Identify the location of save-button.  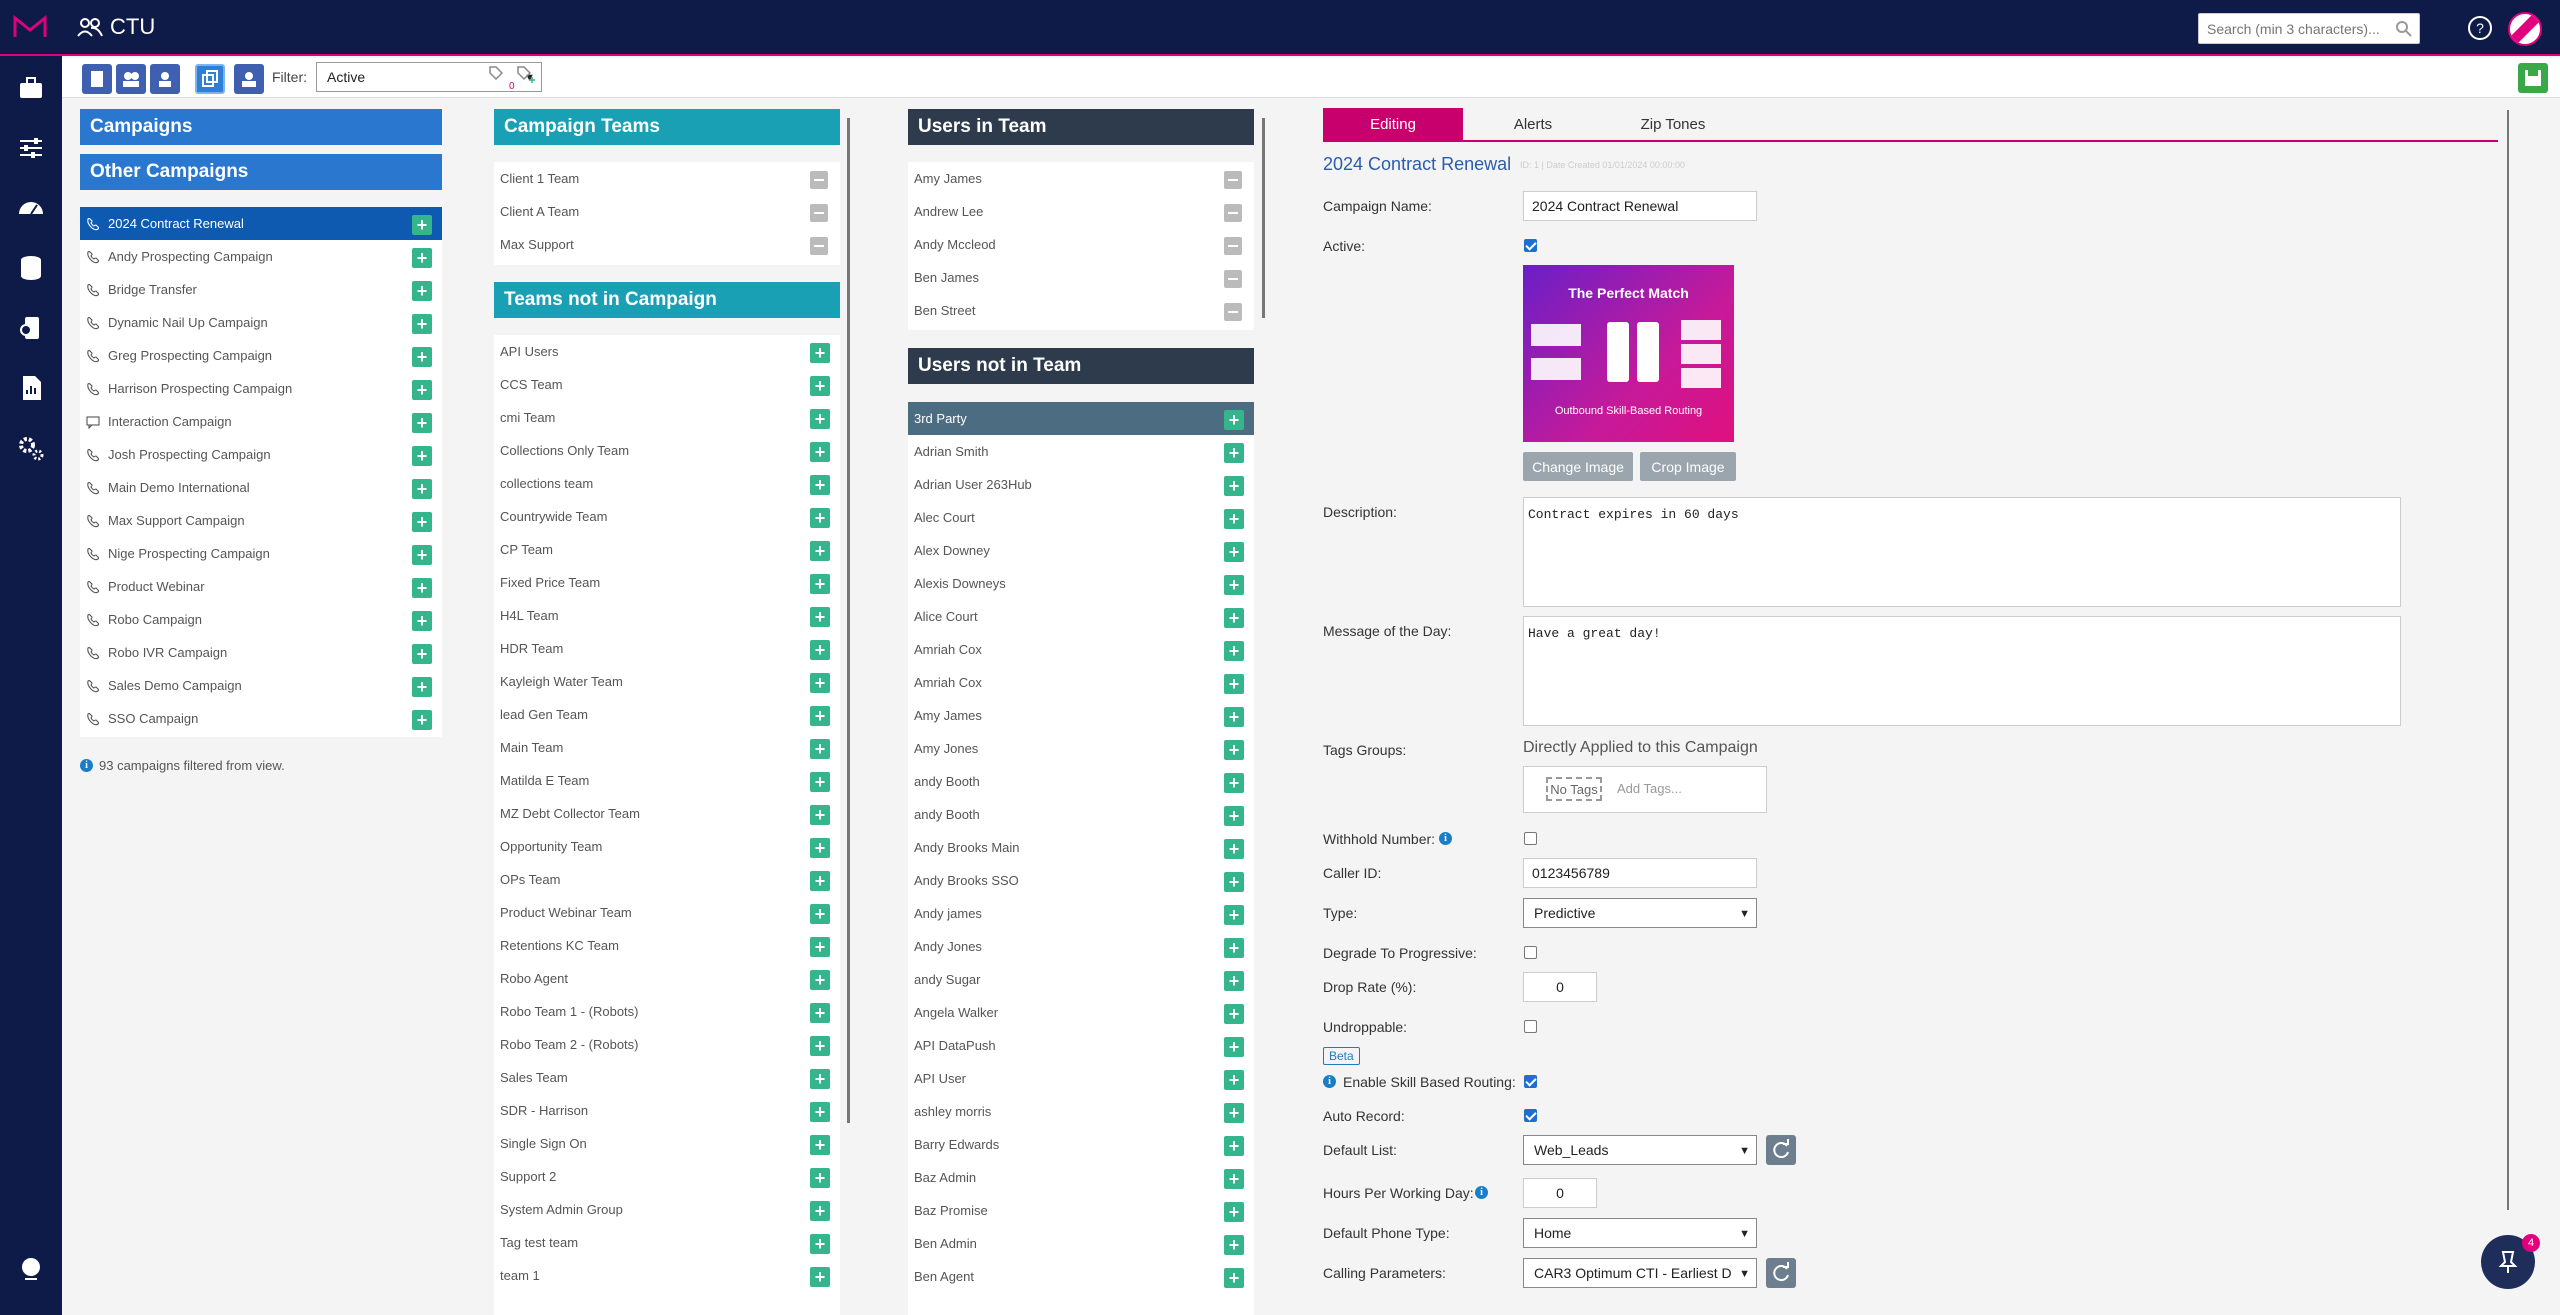
(2533, 78).